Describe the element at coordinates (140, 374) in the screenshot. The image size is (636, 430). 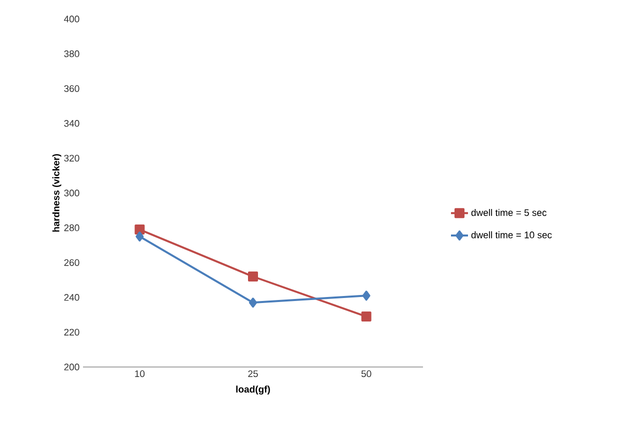
I see `x-tick-label: 10` at that location.